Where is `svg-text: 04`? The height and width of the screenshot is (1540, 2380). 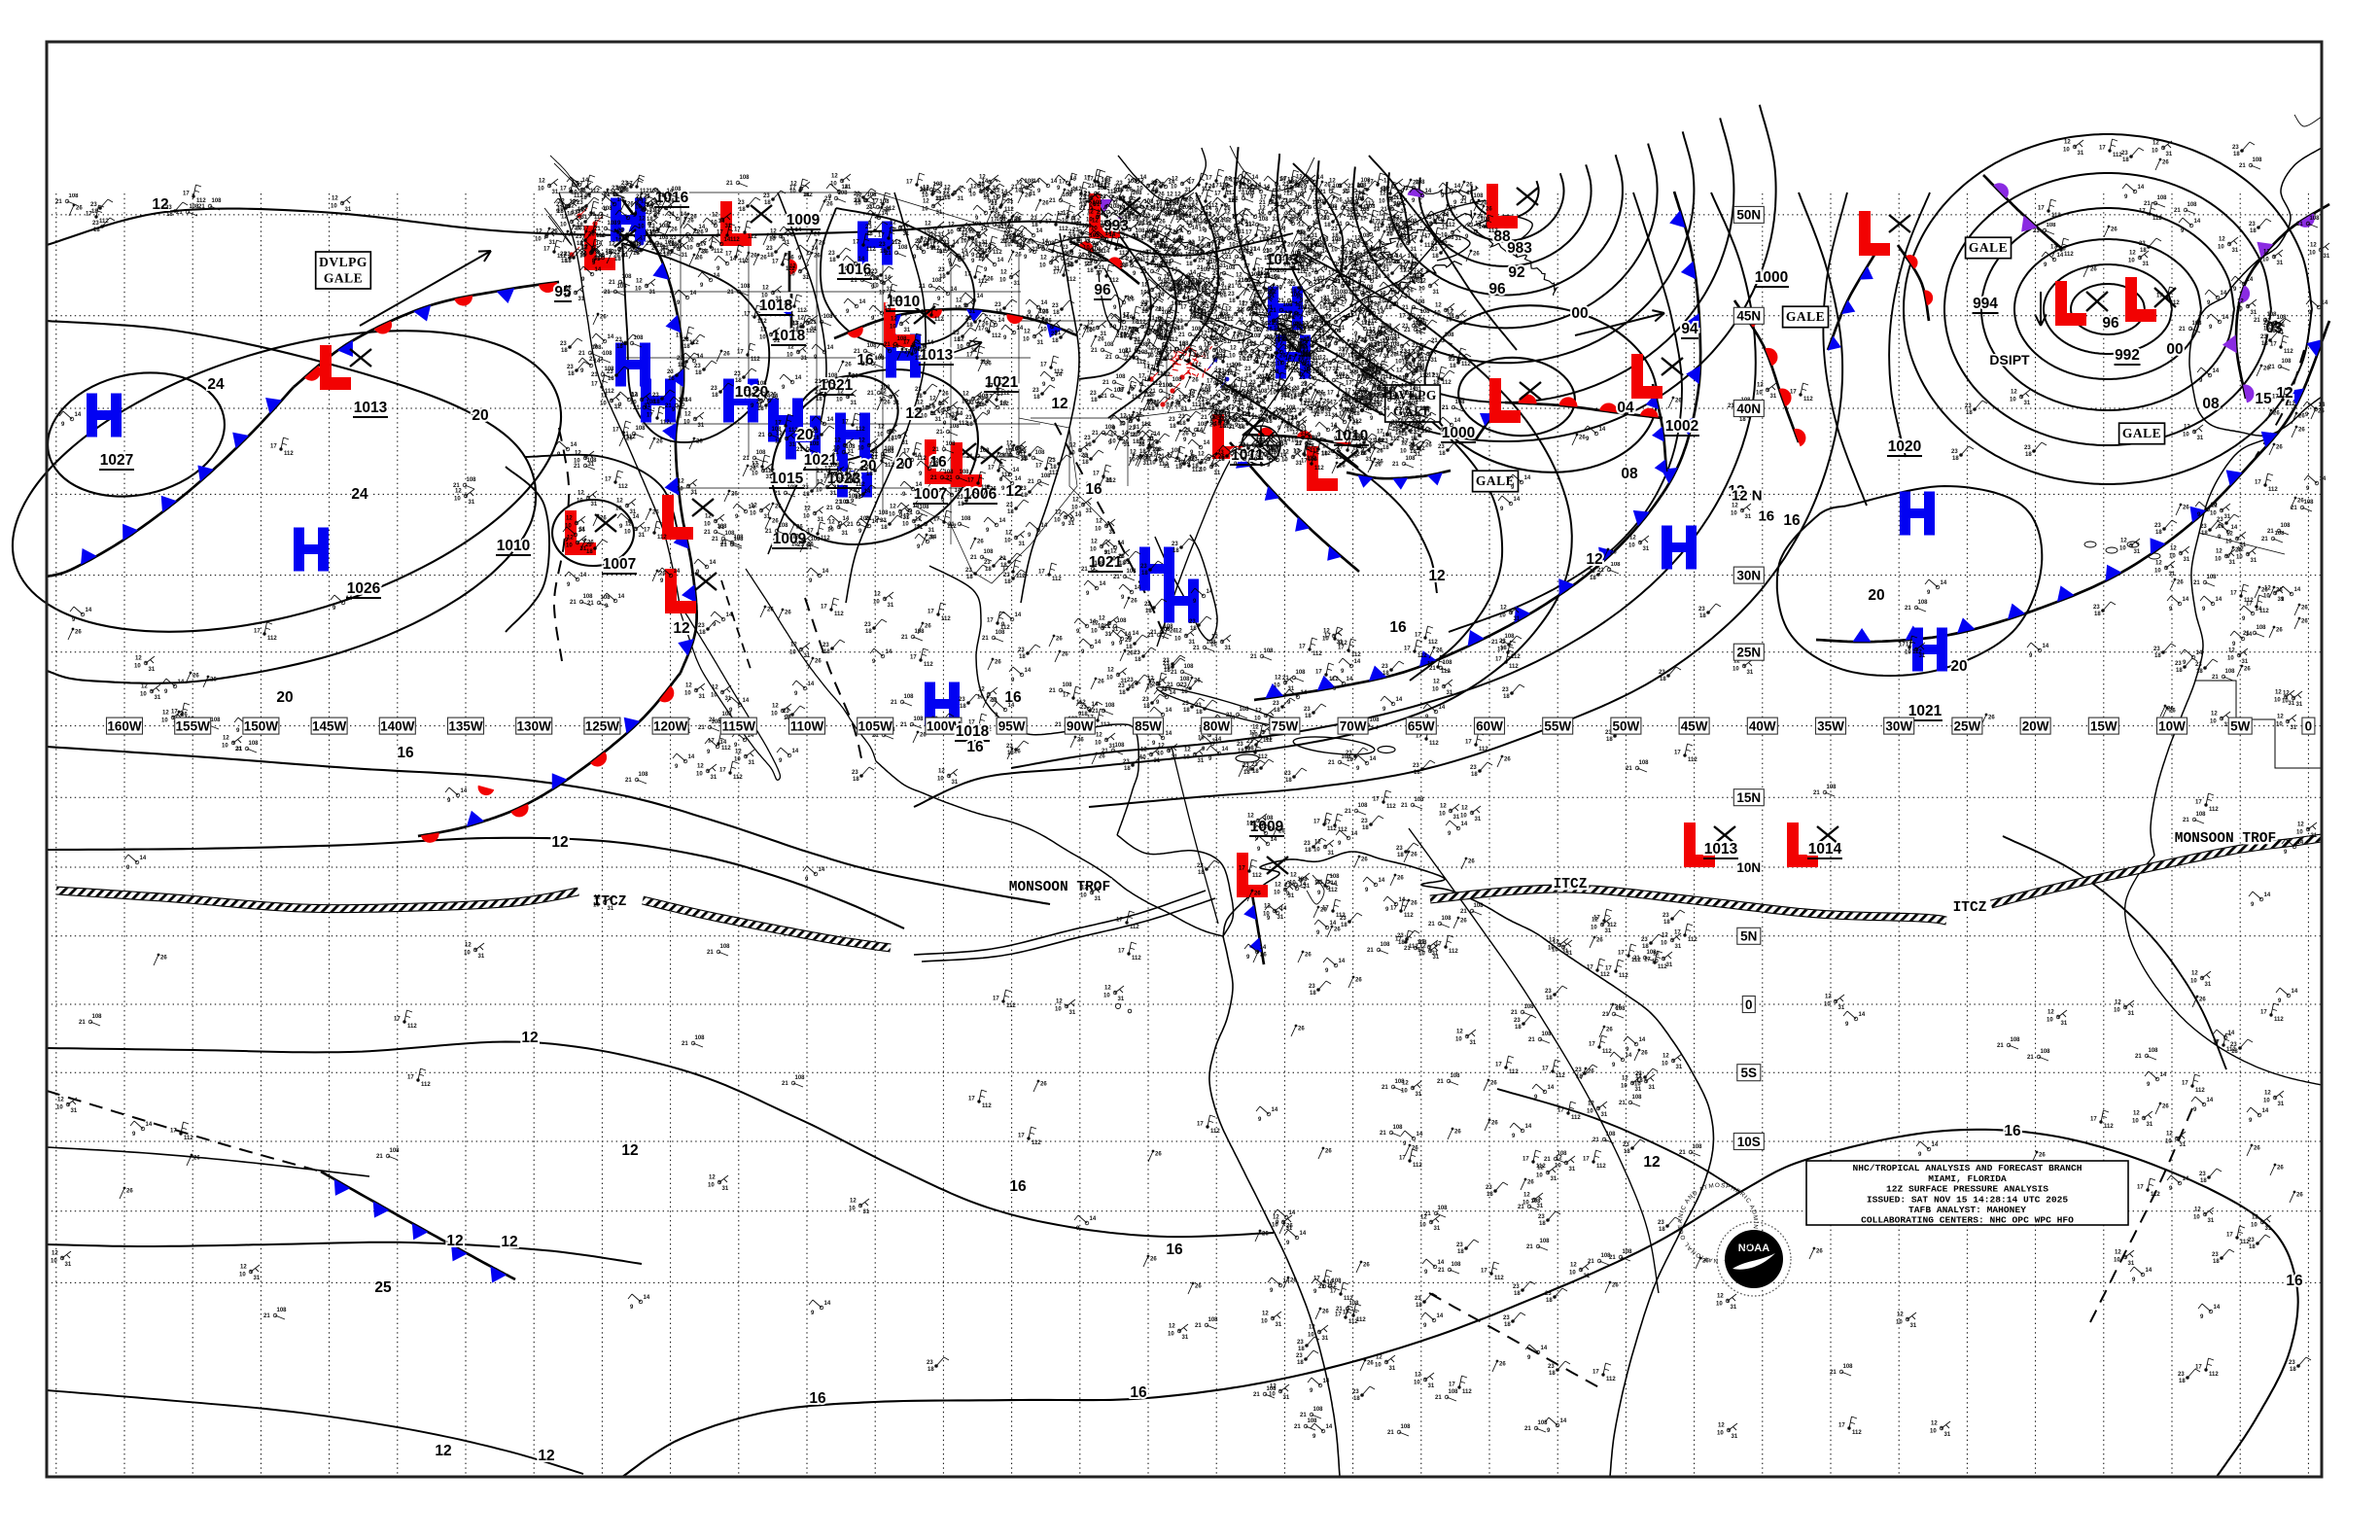
svg-text: 04 is located at coordinates (1625, 408).